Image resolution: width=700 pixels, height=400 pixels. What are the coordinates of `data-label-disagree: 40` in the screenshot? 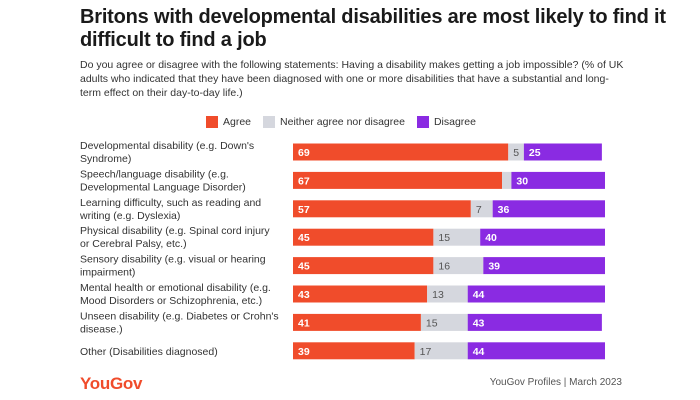 It's located at (491, 238).